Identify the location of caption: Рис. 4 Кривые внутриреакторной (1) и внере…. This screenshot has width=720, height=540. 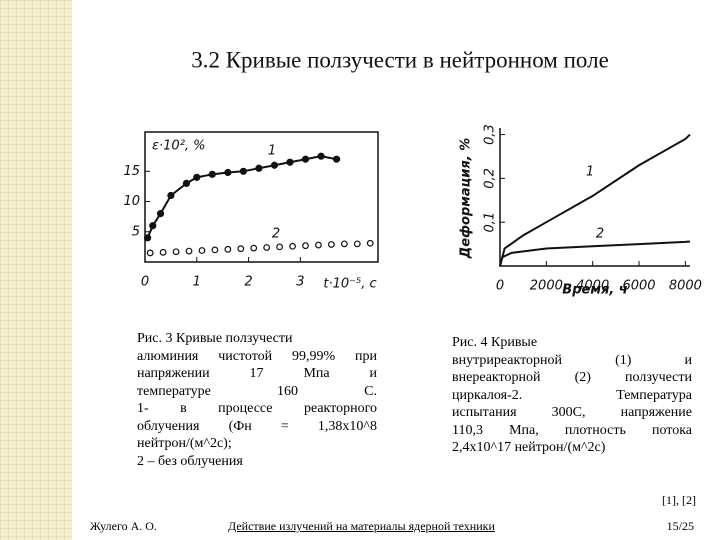
(572, 395).